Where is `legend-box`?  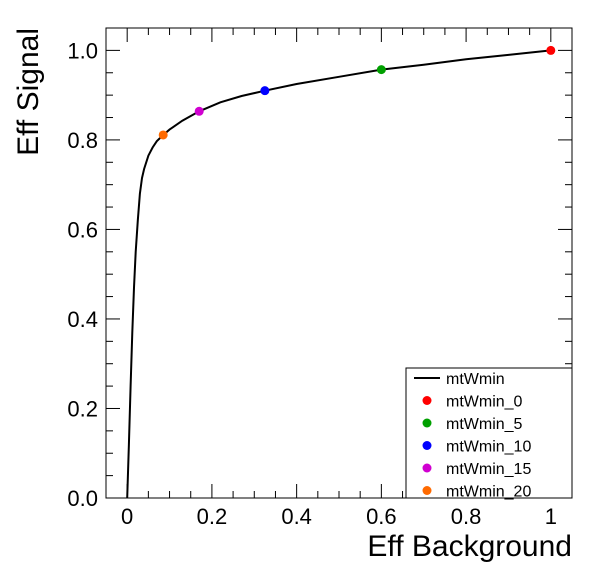 legend-box is located at coordinates (489, 433).